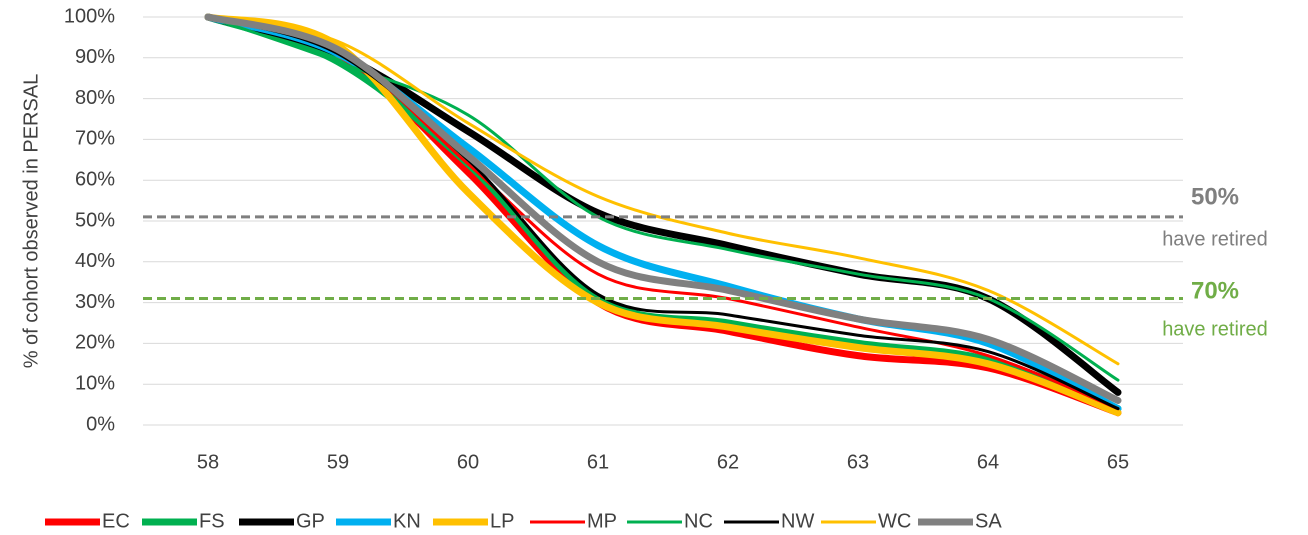  What do you see at coordinates (95, 98) in the screenshot?
I see `y-tick-label: 80%` at bounding box center [95, 98].